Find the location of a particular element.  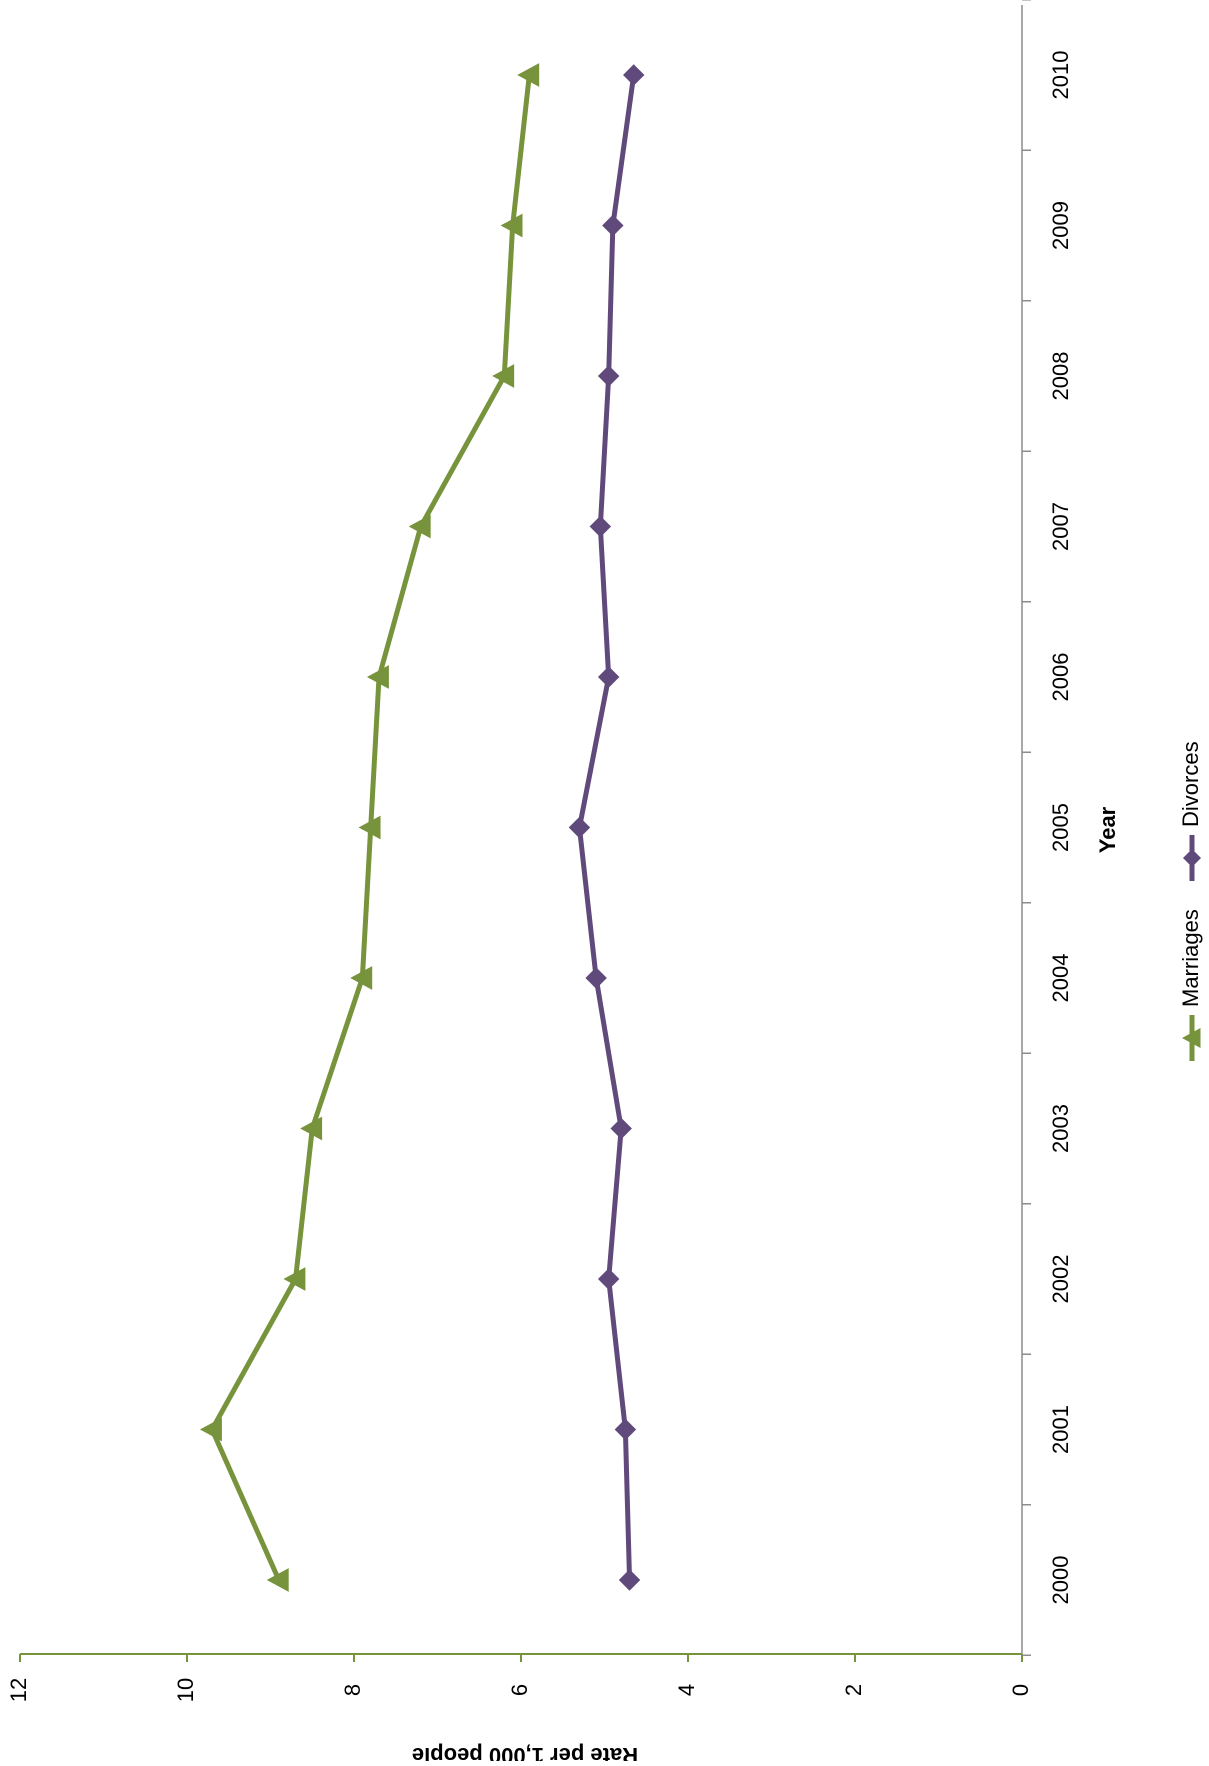

value-tick-label: 2 is located at coordinates (853, 1690).